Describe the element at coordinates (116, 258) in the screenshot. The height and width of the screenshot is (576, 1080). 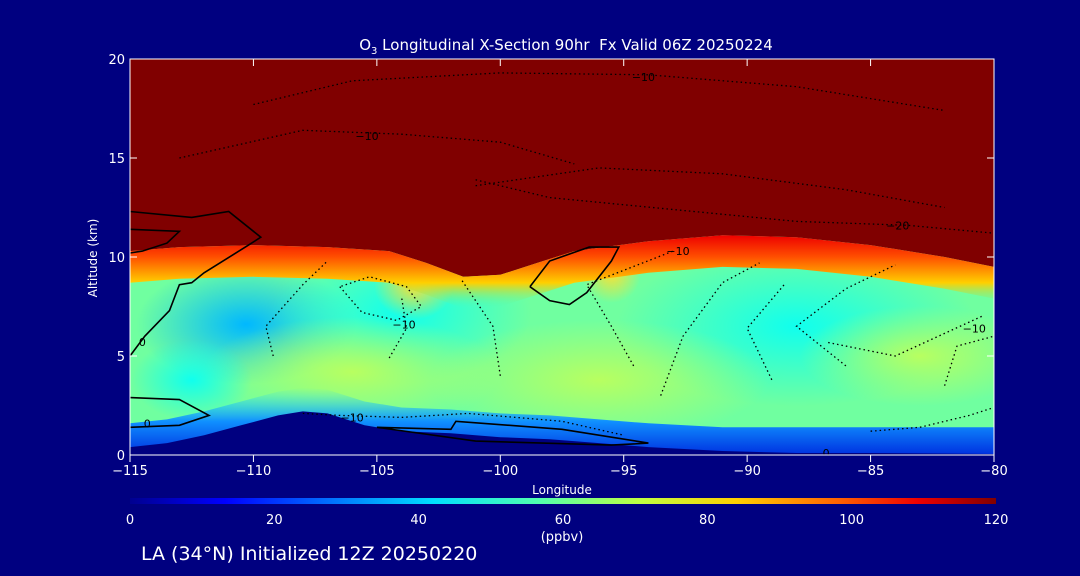
I see `y-tick-label: 10` at that location.